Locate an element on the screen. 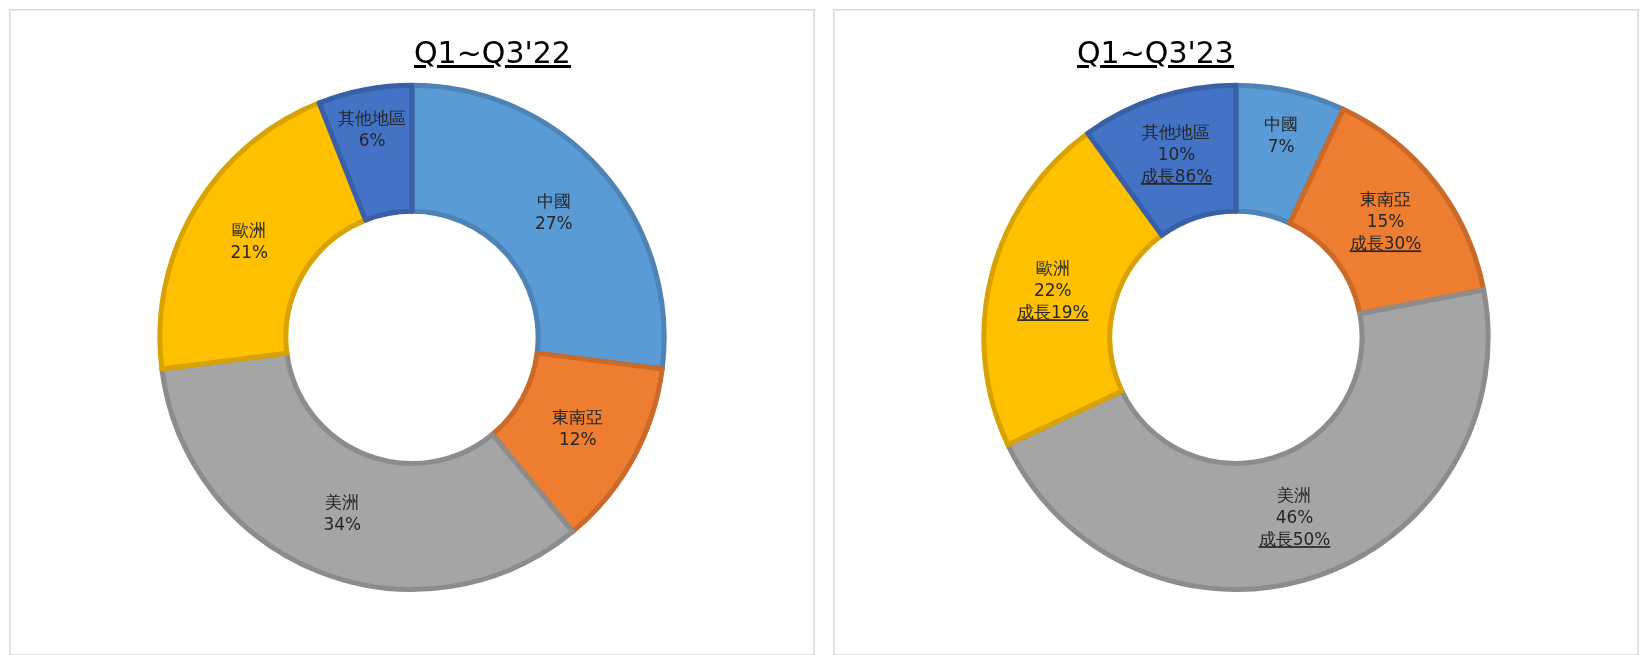 The height and width of the screenshot is (655, 1648). data-label: 12% is located at coordinates (577, 439).